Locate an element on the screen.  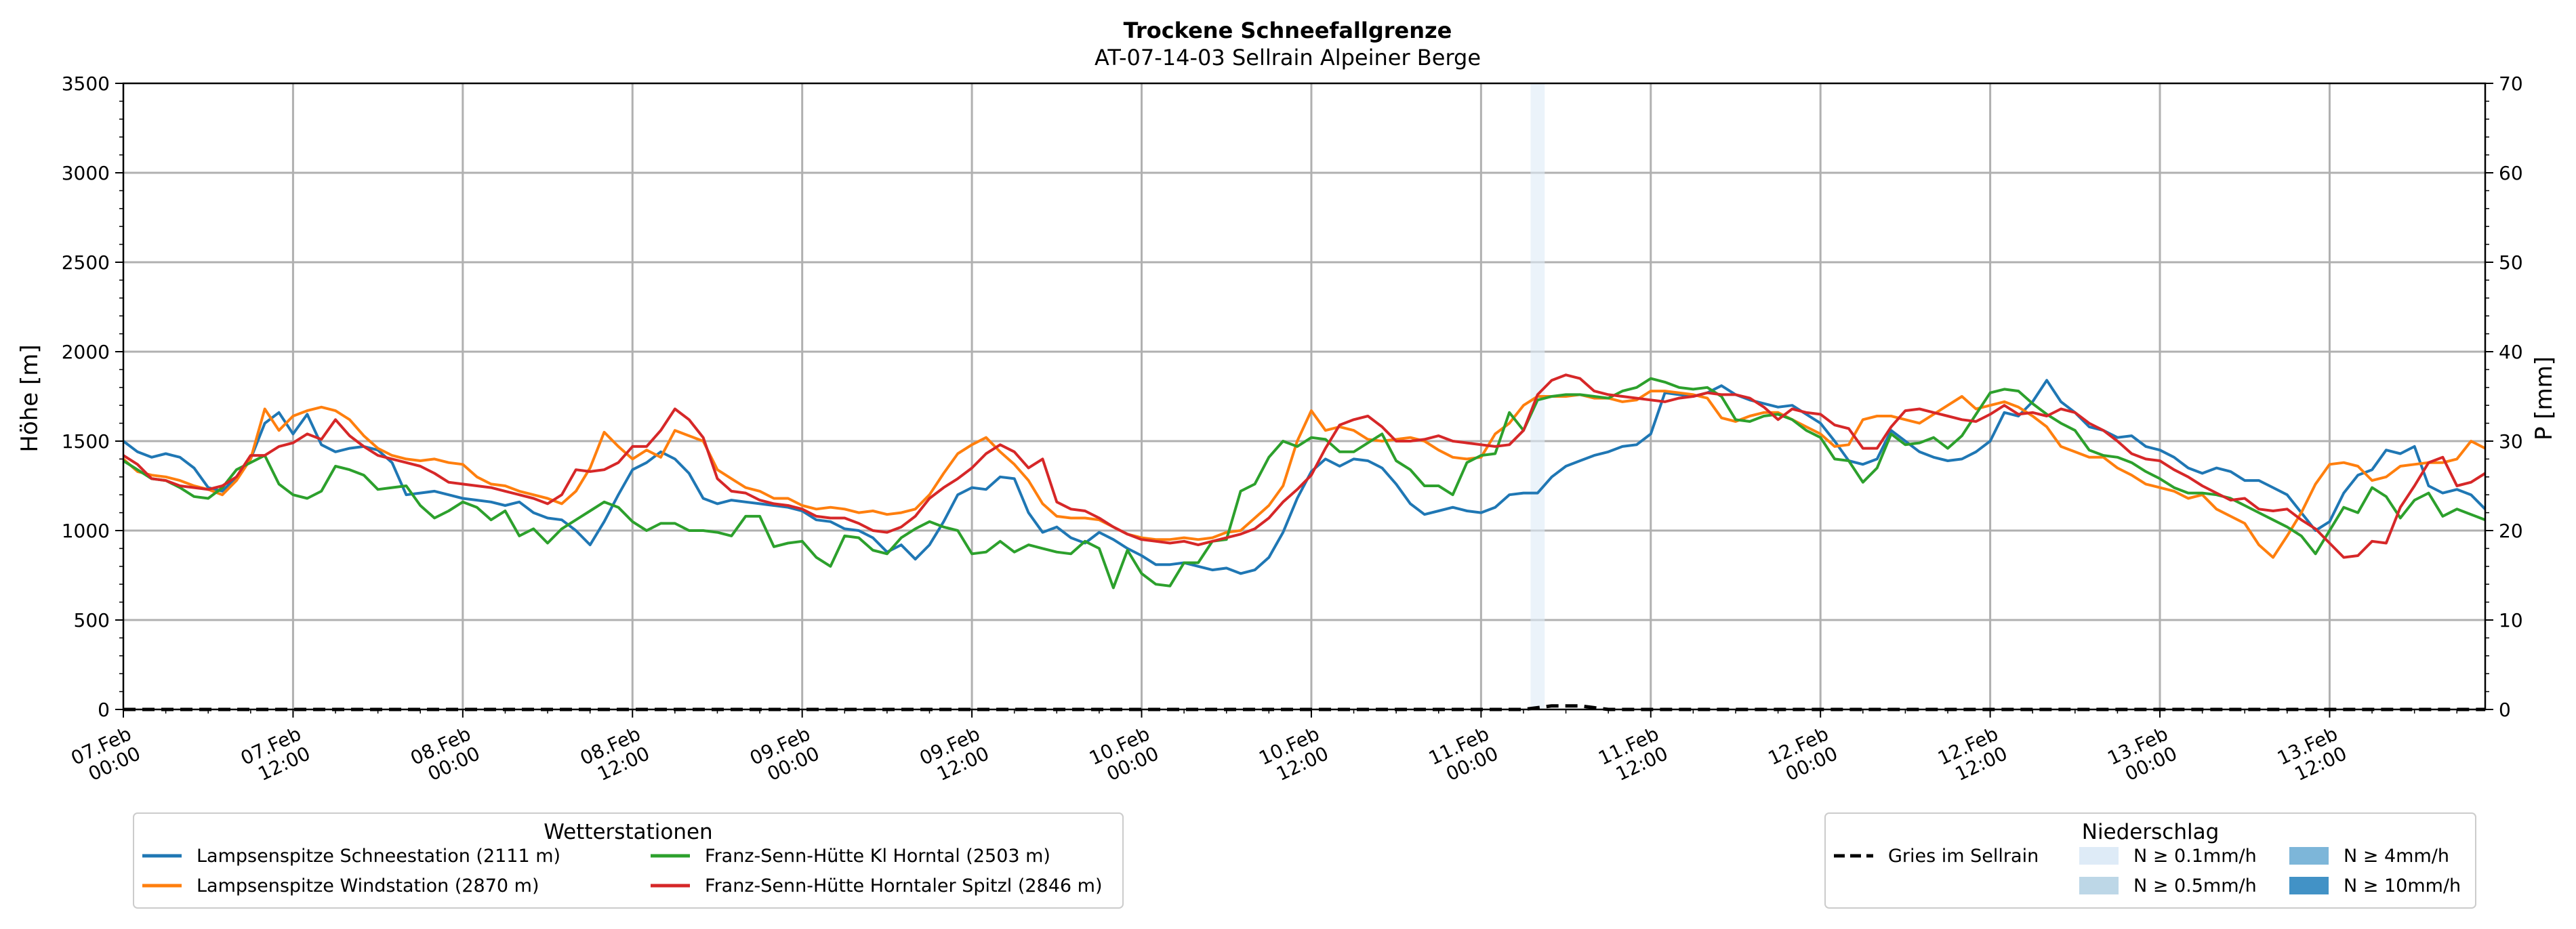
y-tick-label: 3000 is located at coordinates (86, 173).